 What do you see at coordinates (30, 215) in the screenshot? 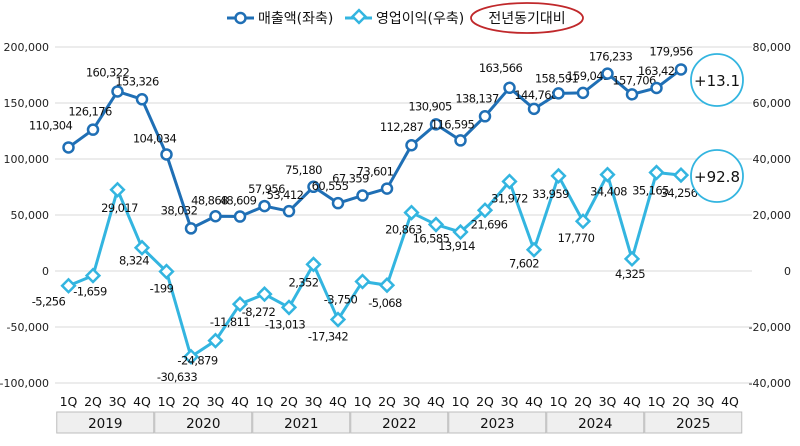
I see `left-tick-label: 50,000` at bounding box center [30, 215].